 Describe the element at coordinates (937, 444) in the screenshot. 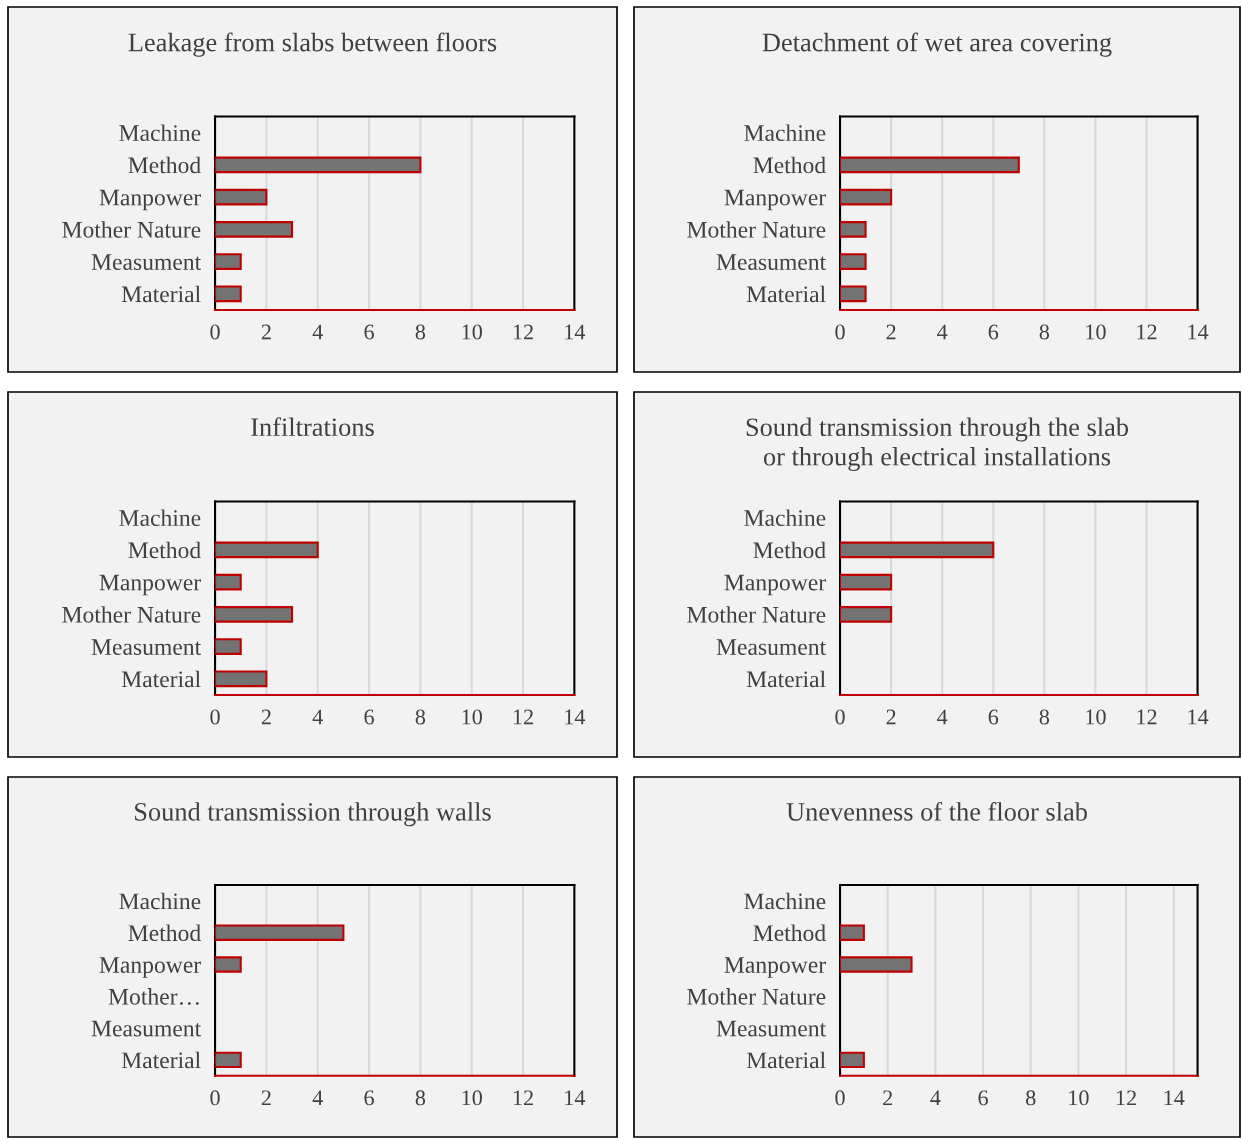

I see `chart-title: Sound transmission through the slab or through electrical installations` at that location.